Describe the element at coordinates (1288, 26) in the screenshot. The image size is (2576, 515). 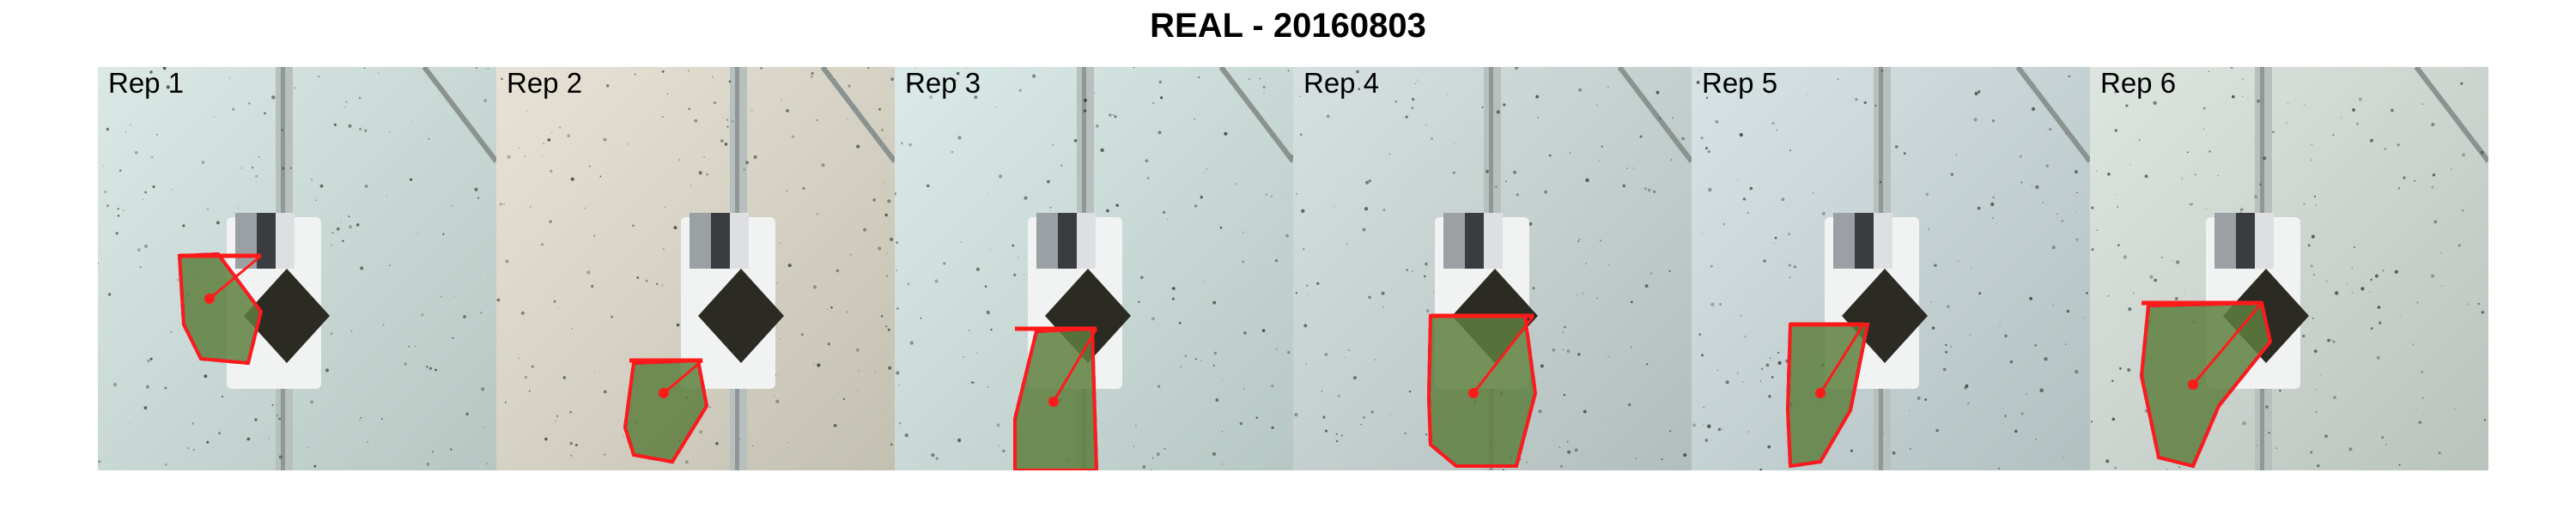
I see `figure-title: REAL - 20160803` at that location.